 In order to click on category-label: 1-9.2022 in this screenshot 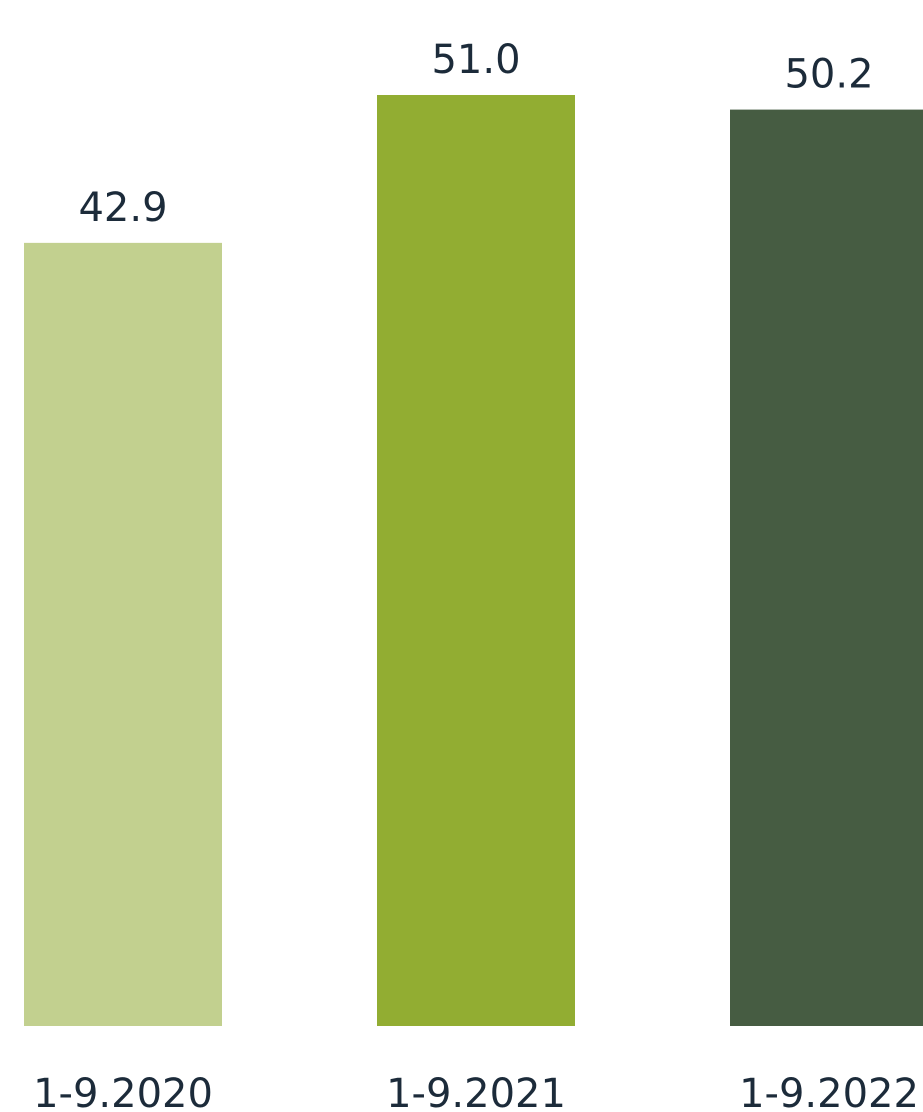, I will do `click(829, 1091)`.